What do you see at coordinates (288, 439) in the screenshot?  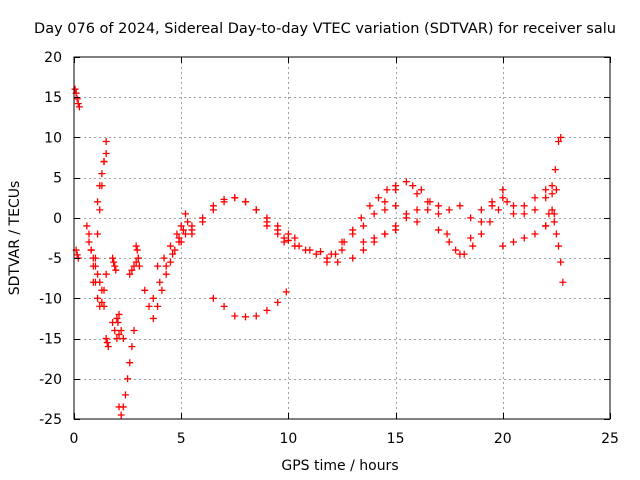 I see `x-tick-label: 10` at bounding box center [288, 439].